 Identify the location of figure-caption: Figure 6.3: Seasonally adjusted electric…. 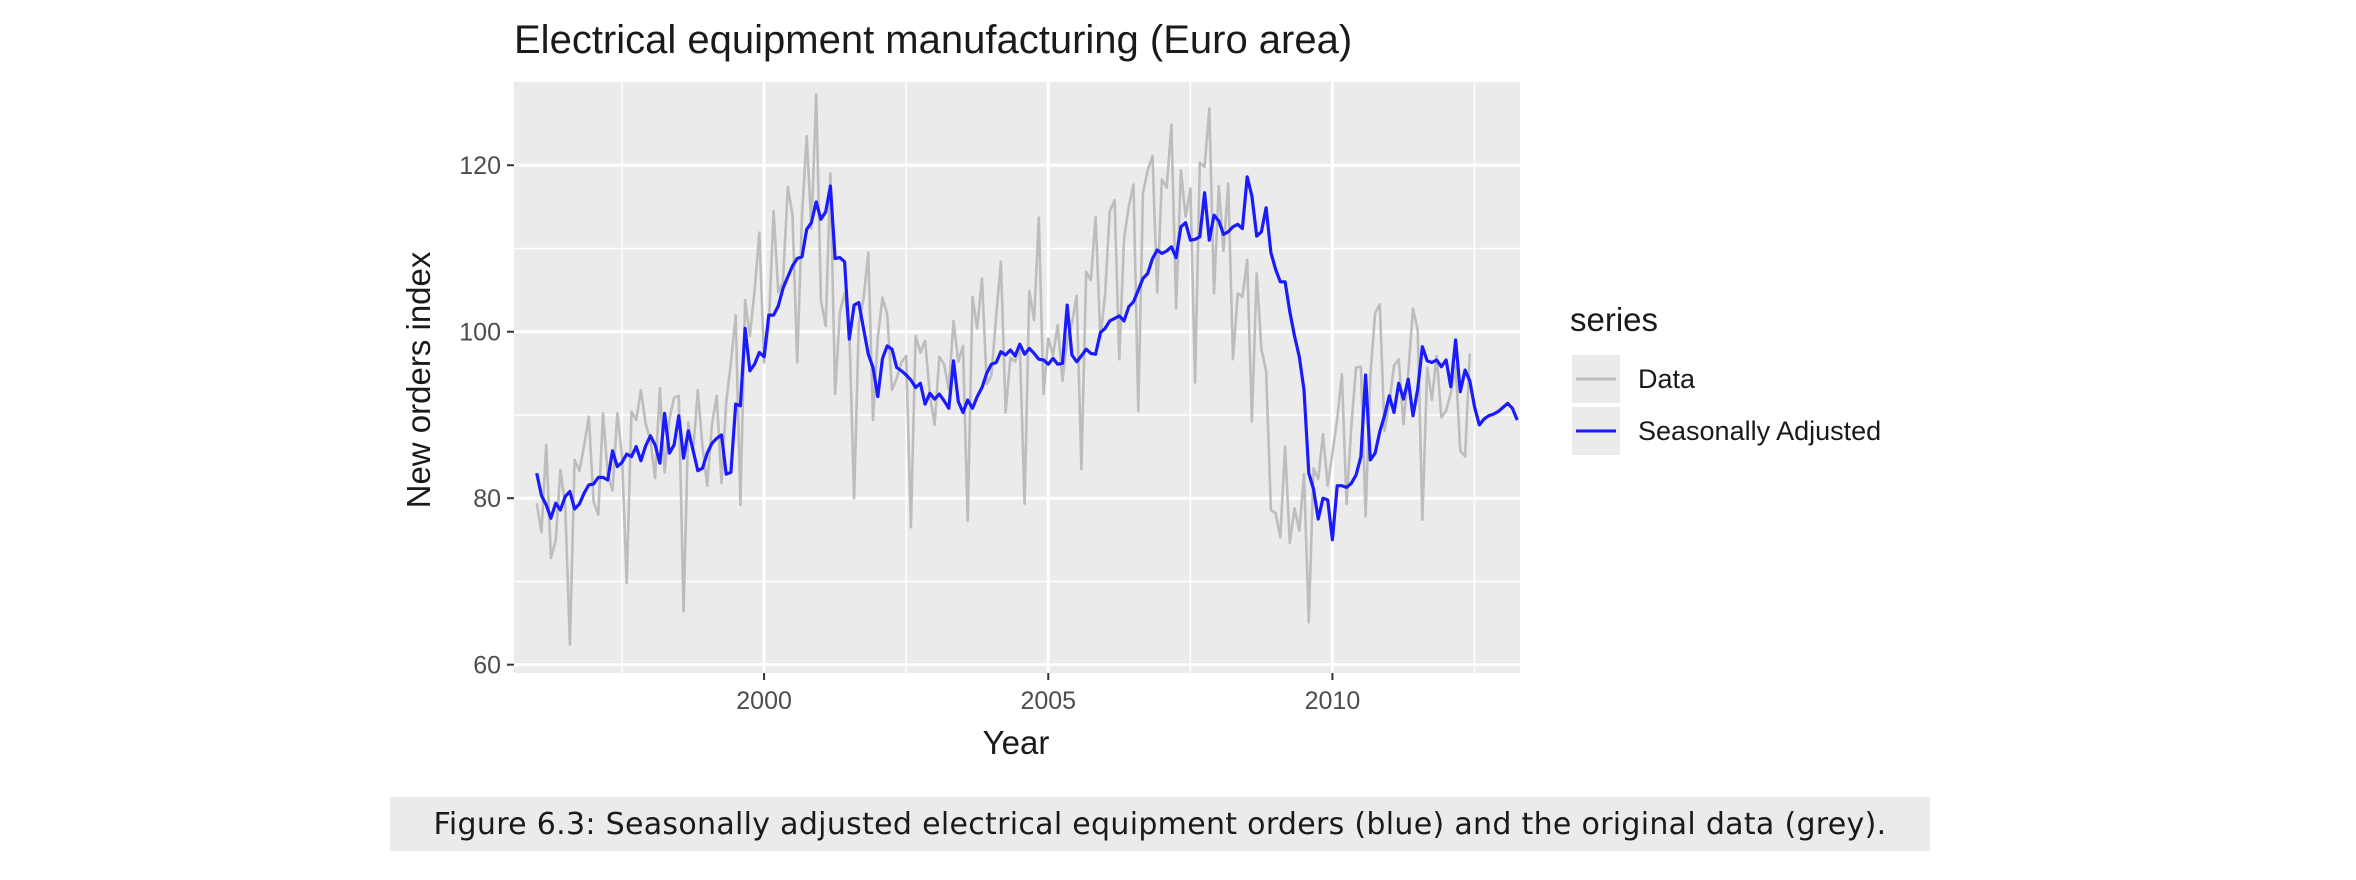
(1160, 824).